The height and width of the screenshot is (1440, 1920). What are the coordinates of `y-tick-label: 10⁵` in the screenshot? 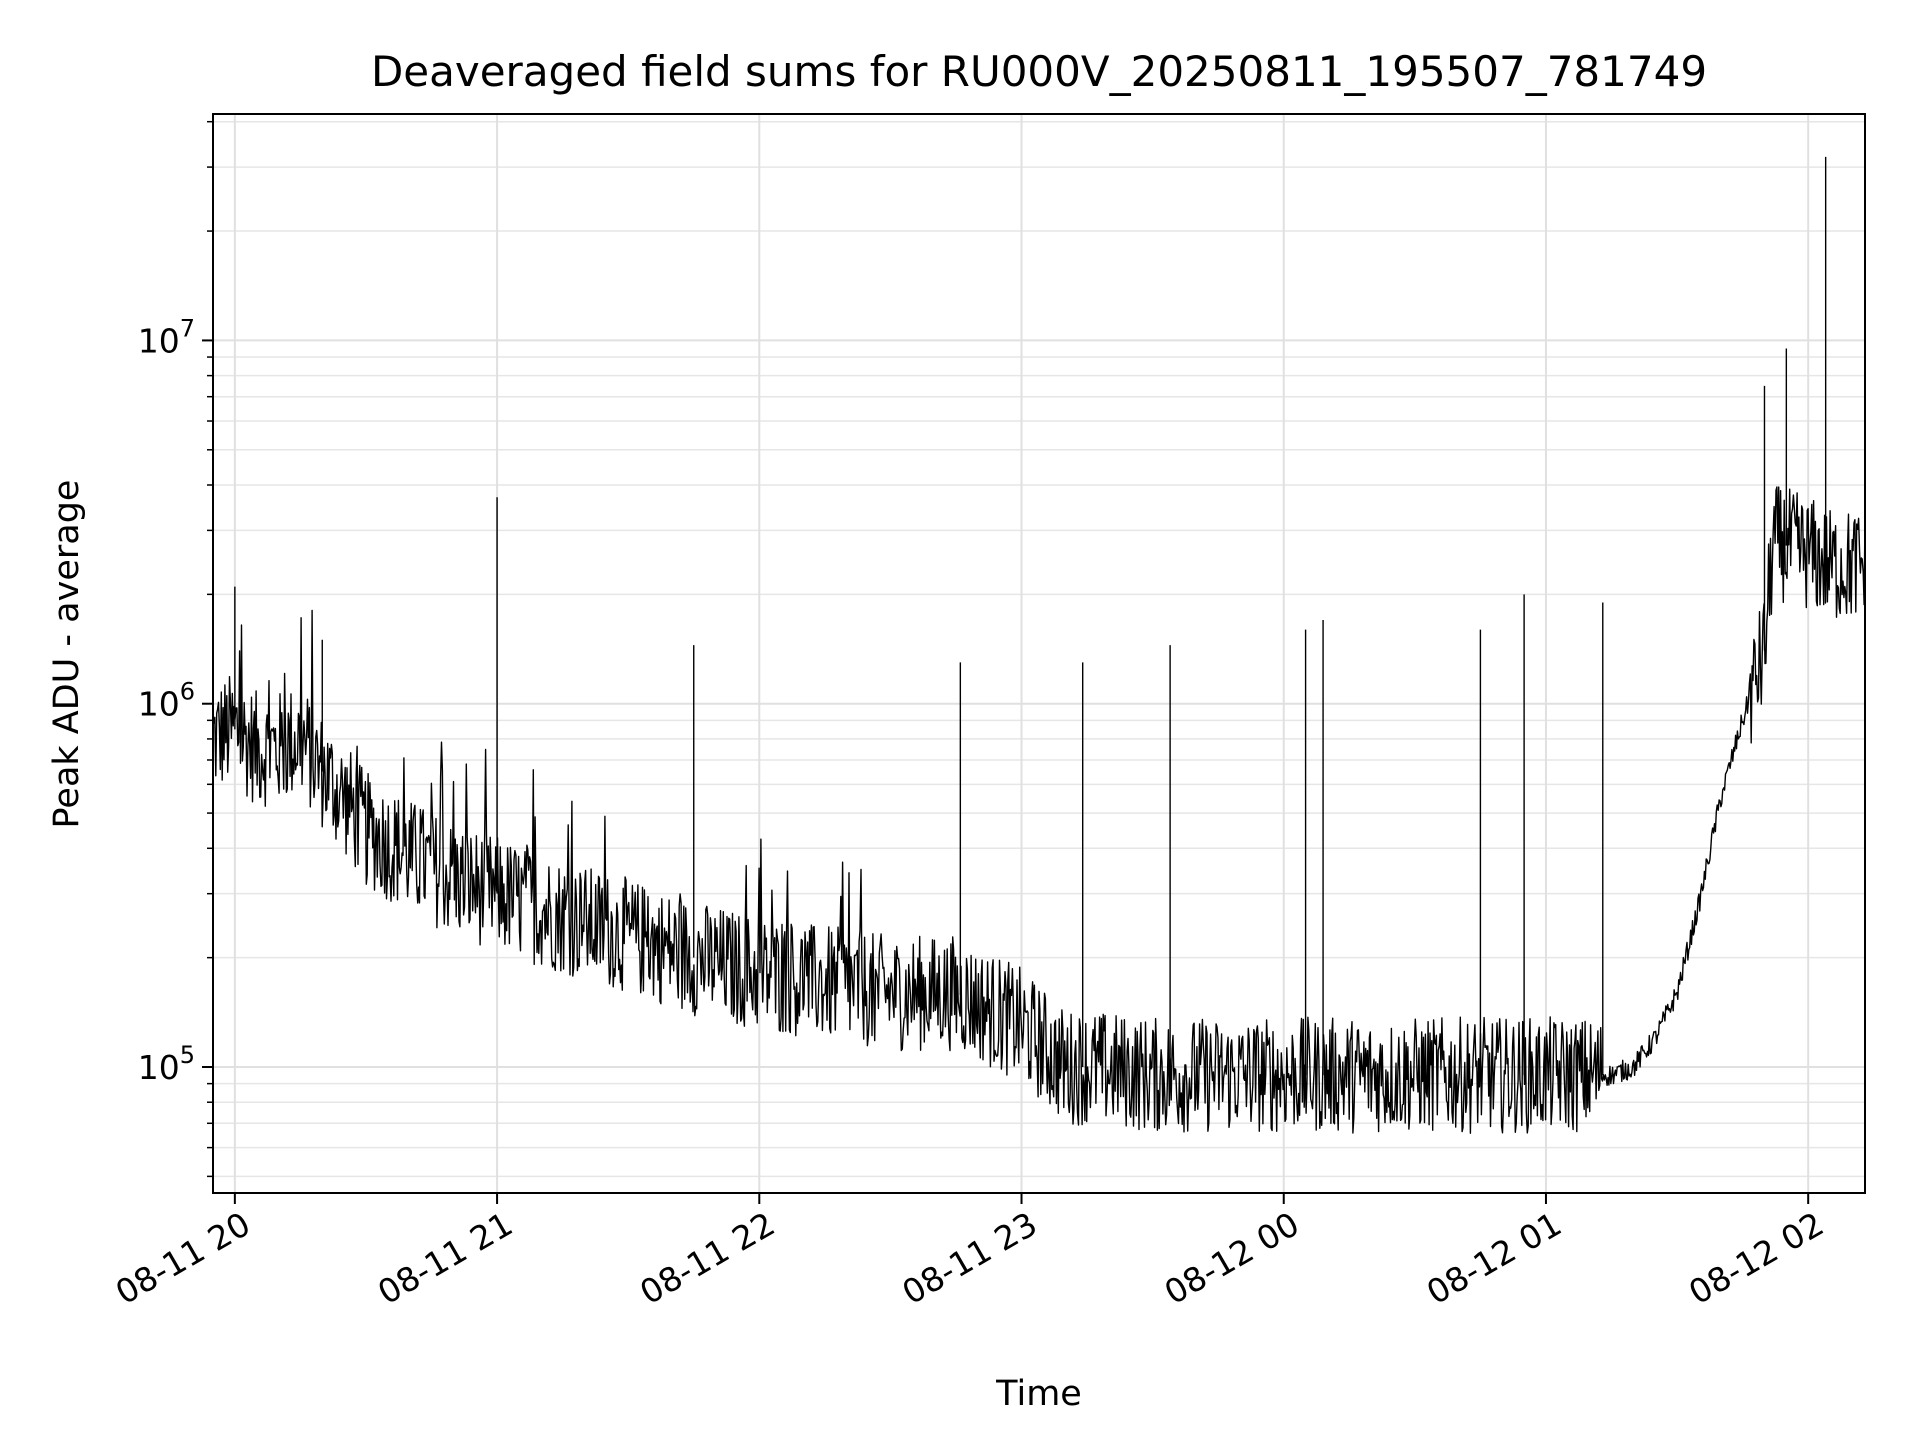 It's located at (166, 1064).